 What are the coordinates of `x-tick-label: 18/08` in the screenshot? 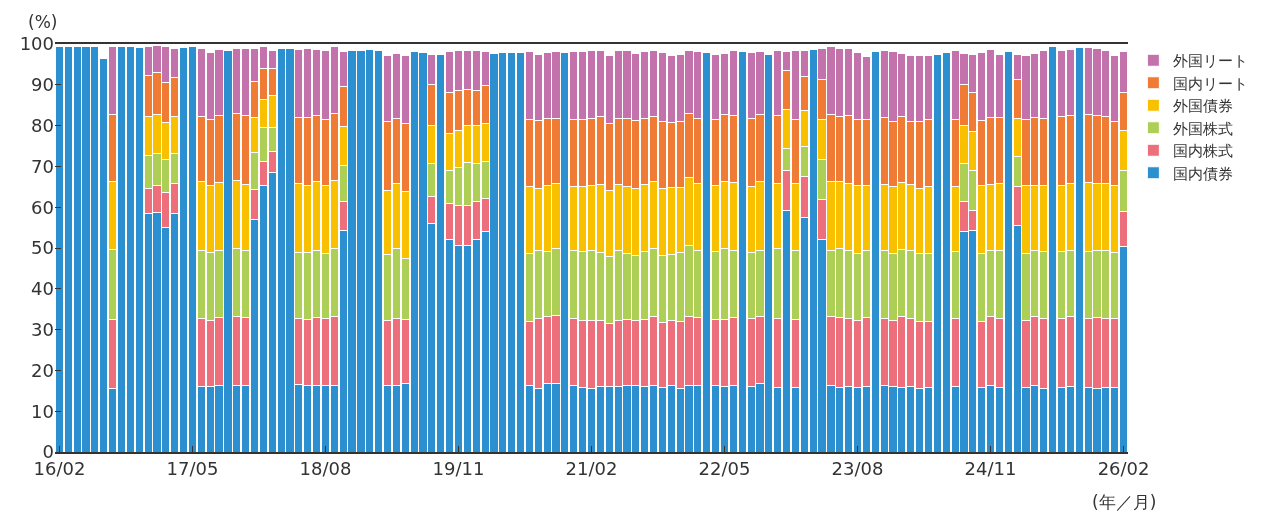 It's located at (325, 469).